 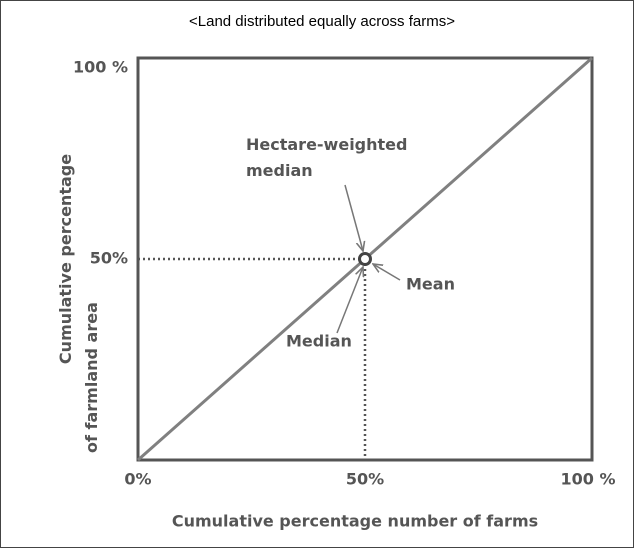 I want to click on y-tick-label: 100 %, so click(x=100, y=67).